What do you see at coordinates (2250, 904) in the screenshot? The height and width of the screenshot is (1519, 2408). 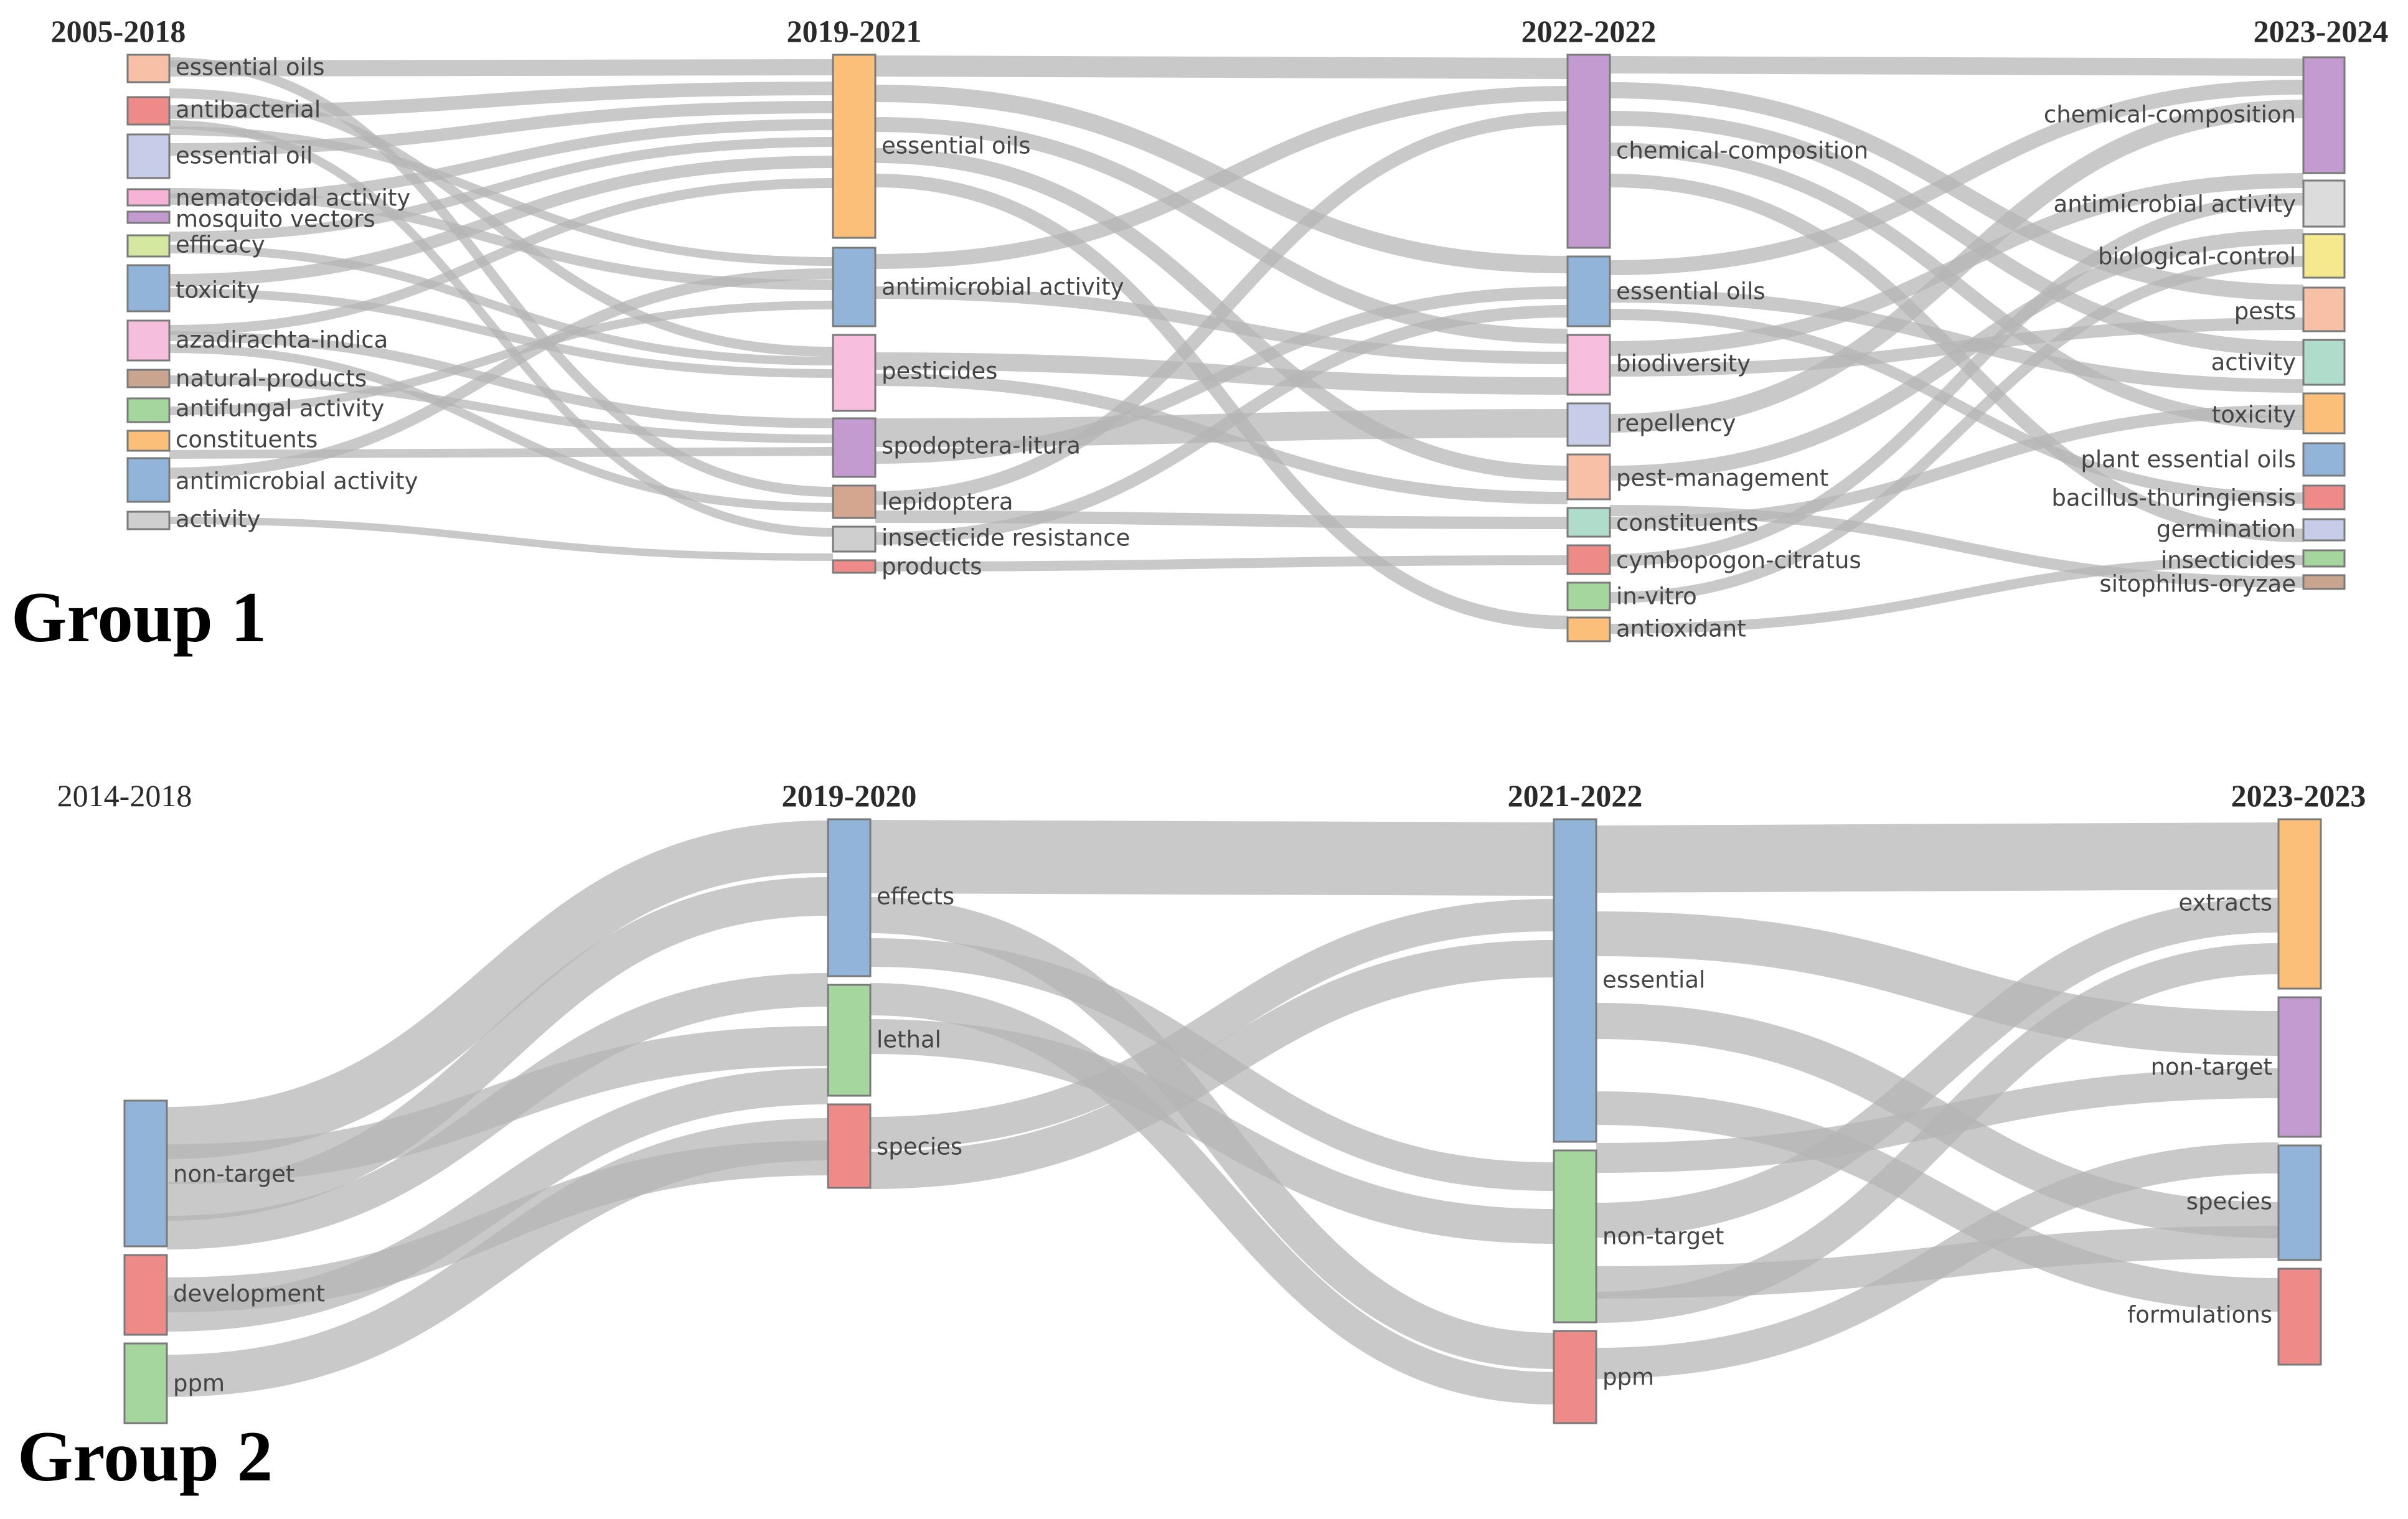 I see `sankey-node: extracts` at bounding box center [2250, 904].